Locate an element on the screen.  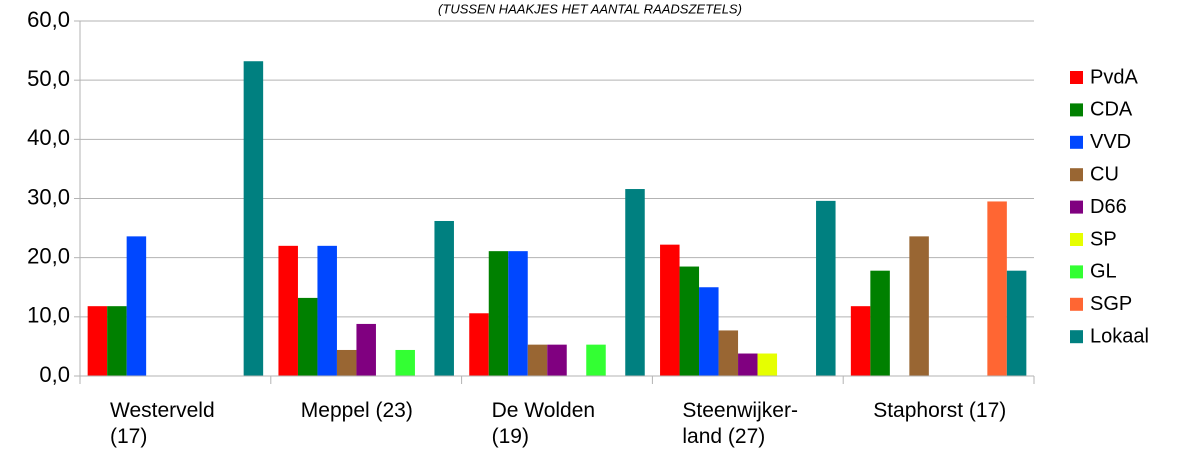
legend-label: SGP is located at coordinates (1111, 304).